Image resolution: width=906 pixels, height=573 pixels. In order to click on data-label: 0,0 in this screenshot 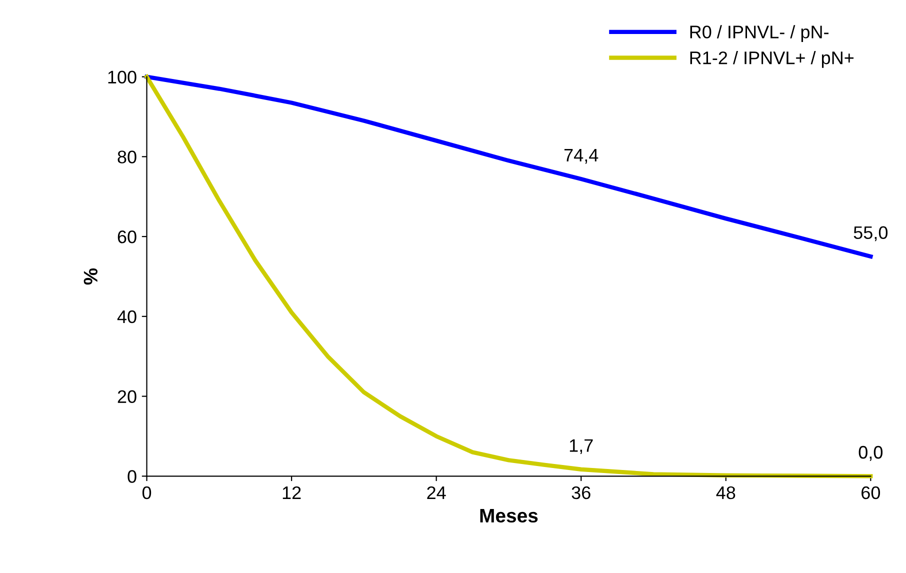, I will do `click(870, 453)`.